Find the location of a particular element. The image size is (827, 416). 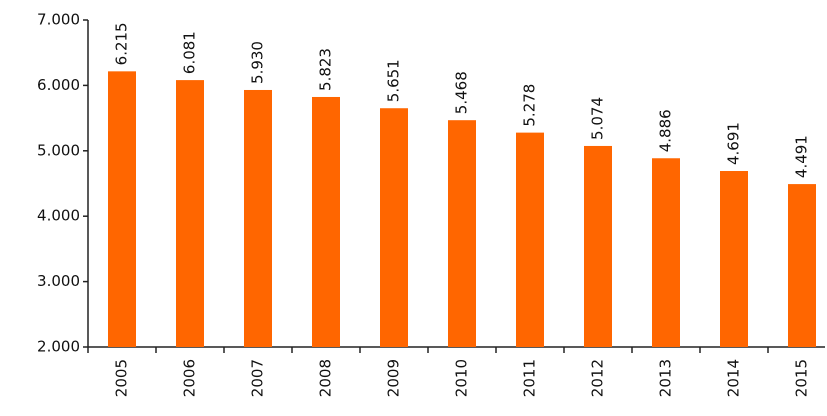

x-tick-label: 2015 is located at coordinates (802, 378).